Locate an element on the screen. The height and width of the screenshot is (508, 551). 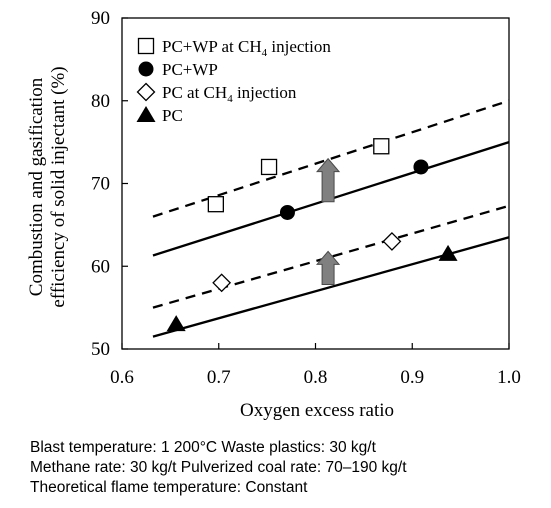
x-tick-label: 0.9 is located at coordinates (412, 377).